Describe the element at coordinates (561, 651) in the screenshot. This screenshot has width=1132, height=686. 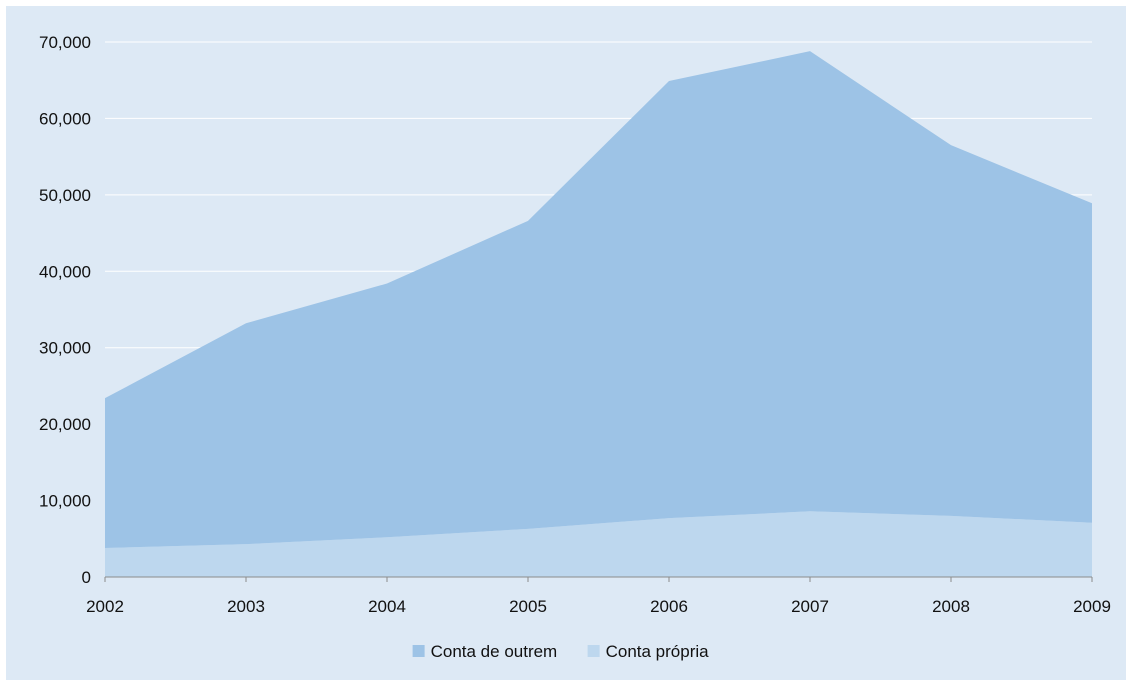
I see `legend: Conta de outrem Conta própria` at that location.